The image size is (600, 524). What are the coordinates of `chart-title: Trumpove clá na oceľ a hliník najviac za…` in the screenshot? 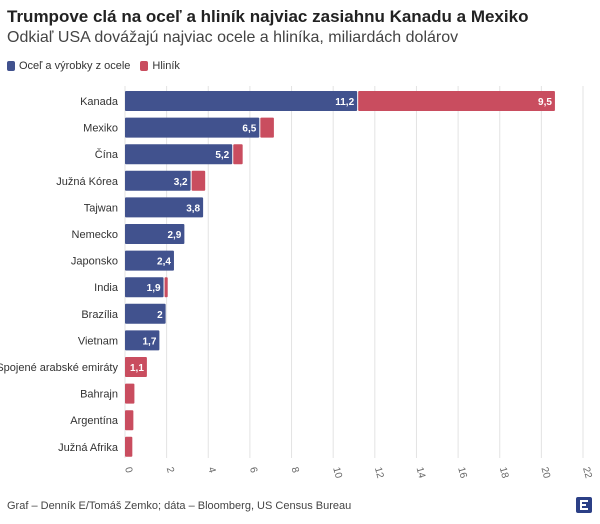 It's located at (268, 16).